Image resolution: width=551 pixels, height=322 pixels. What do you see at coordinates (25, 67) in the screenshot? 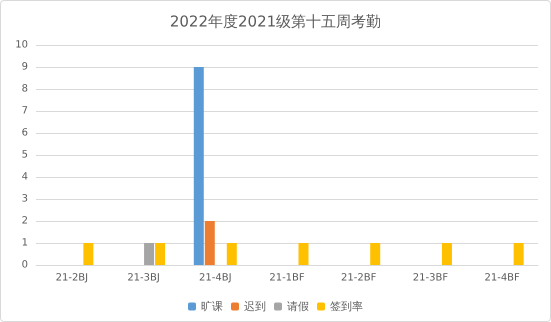
I see `y-tick-label: 9` at bounding box center [25, 67].